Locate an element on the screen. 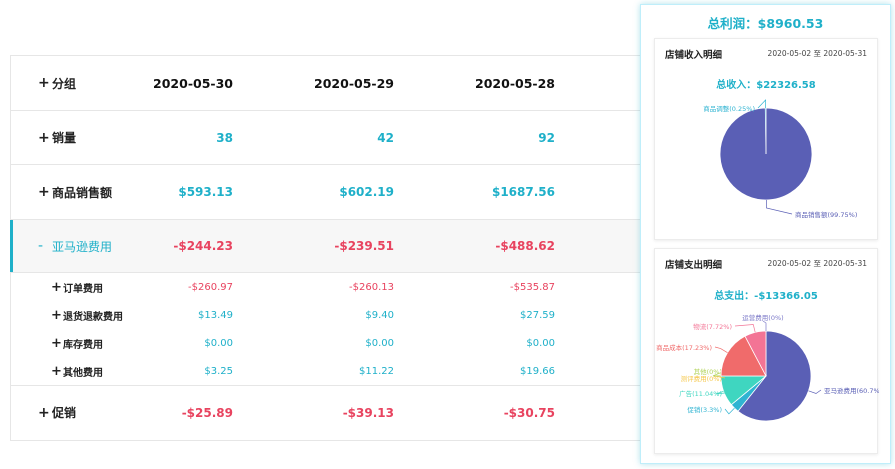  table-cell: $602.19 is located at coordinates (366, 192).